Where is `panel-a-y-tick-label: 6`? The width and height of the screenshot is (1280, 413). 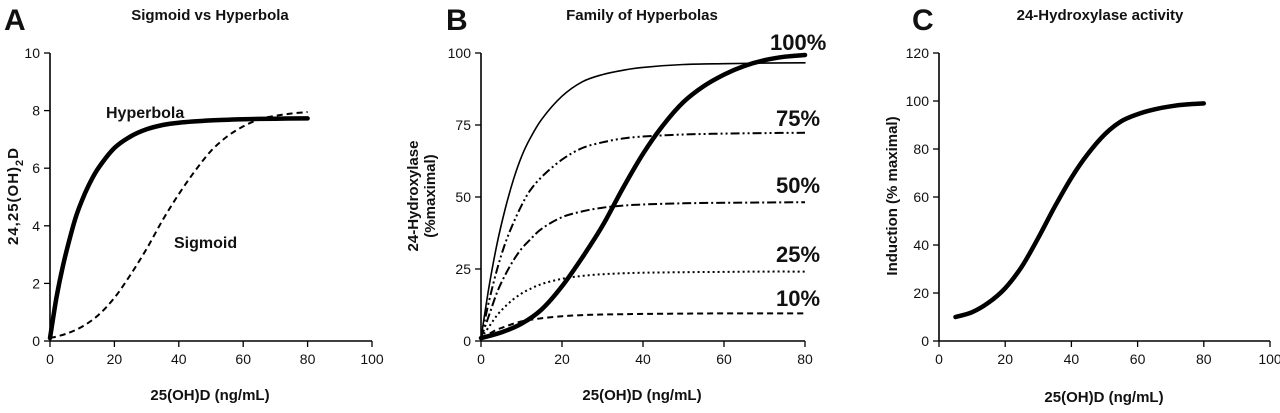 panel-a-y-tick-label: 6 is located at coordinates (36, 168).